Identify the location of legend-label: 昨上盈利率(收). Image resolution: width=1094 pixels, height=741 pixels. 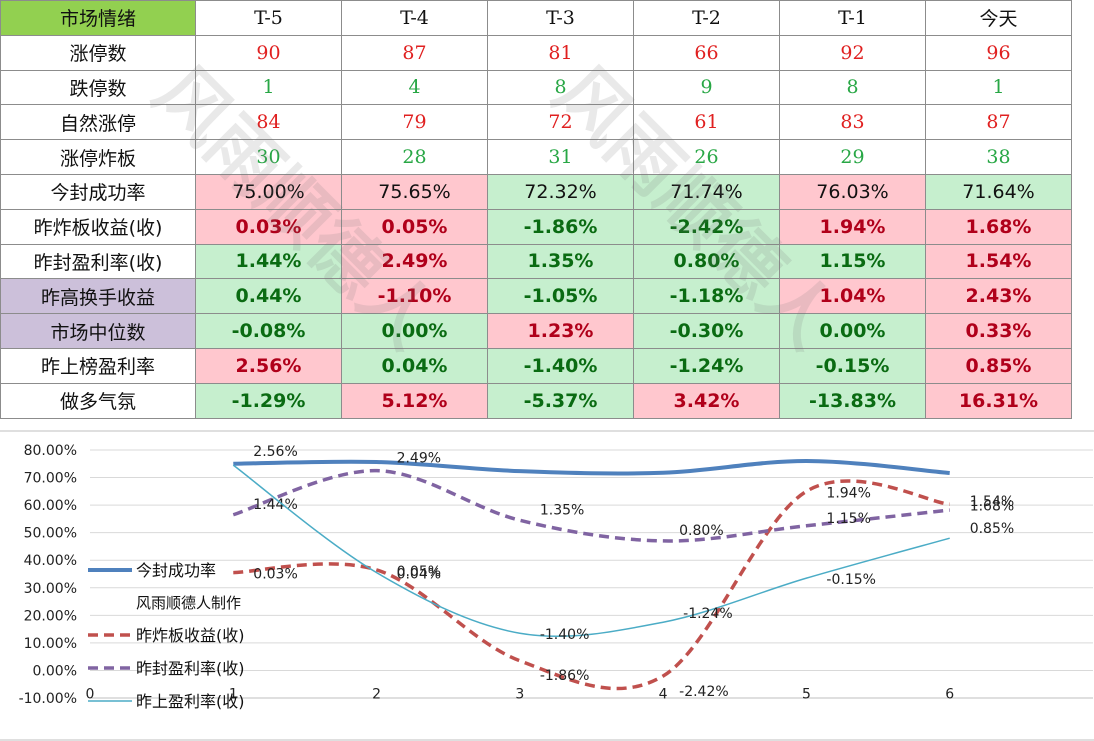
(190, 701).